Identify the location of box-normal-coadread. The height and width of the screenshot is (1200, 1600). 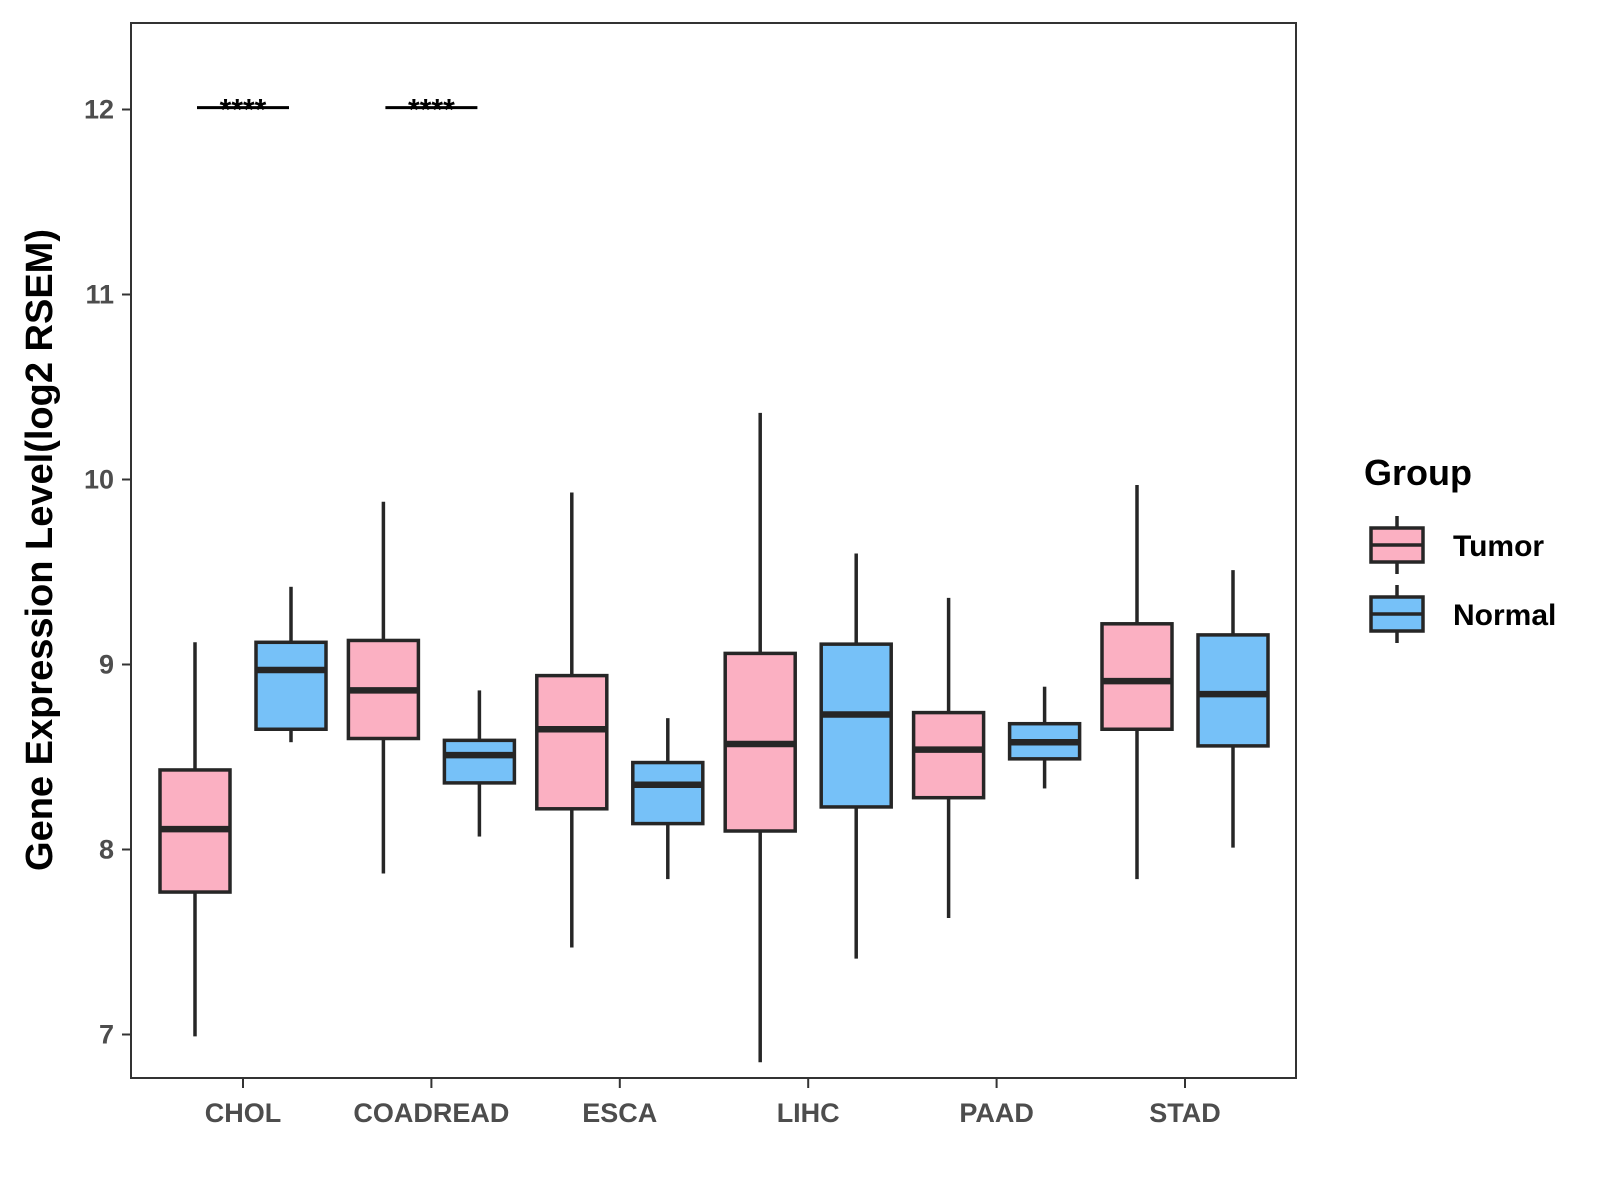
(479, 763).